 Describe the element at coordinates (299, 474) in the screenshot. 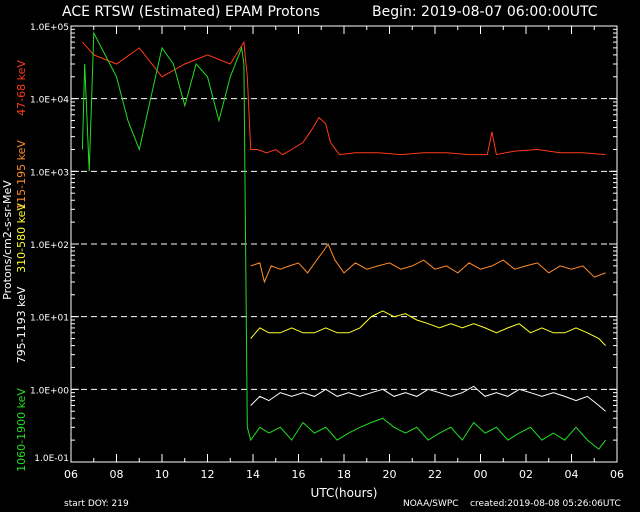

I see `x-tick-label: 16` at that location.